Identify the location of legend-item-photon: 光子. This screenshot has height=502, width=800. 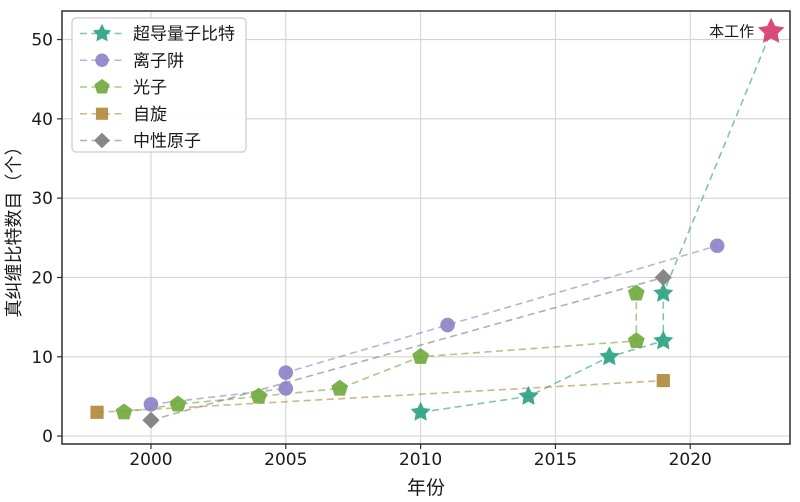
(123, 88).